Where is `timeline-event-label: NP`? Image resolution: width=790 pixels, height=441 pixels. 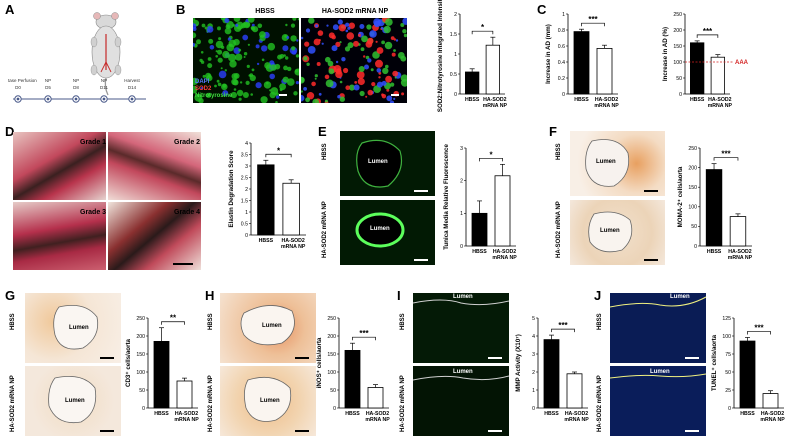
timeline-event-label: NP is located at coordinates (104, 80).